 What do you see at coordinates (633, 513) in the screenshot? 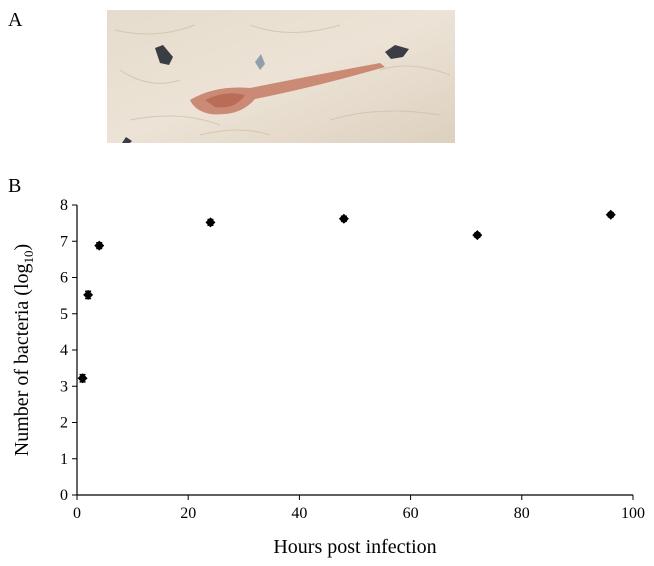
I see `x-tick-label: 100` at bounding box center [633, 513].